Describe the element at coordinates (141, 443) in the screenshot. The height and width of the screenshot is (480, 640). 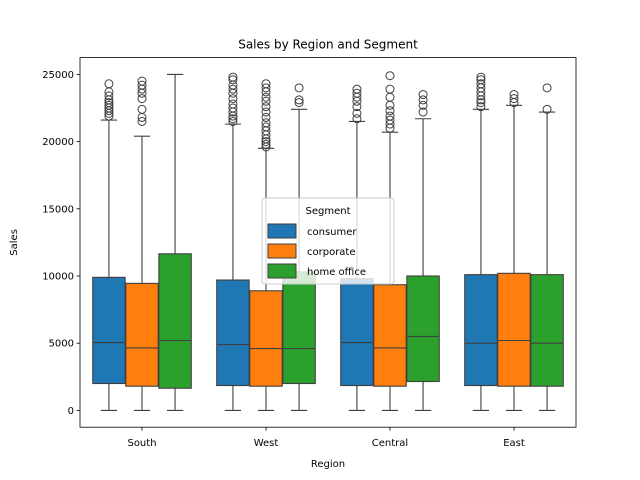
I see `x-tick-label: South` at that location.